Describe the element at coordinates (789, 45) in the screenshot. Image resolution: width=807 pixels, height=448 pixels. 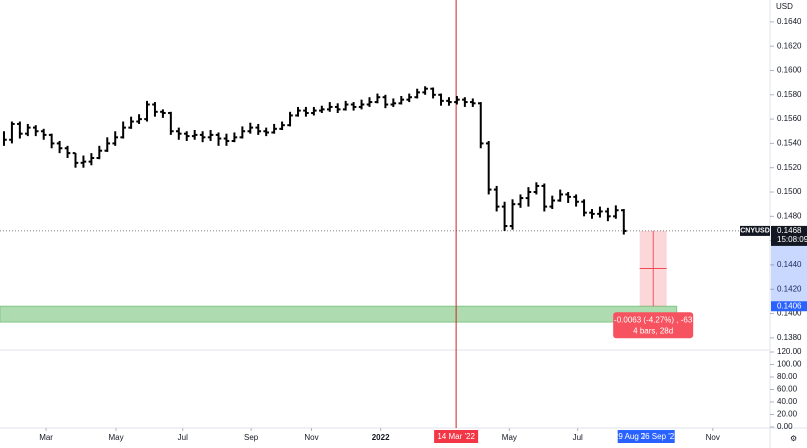
I see `y-tick-label: 0.1620` at that location.